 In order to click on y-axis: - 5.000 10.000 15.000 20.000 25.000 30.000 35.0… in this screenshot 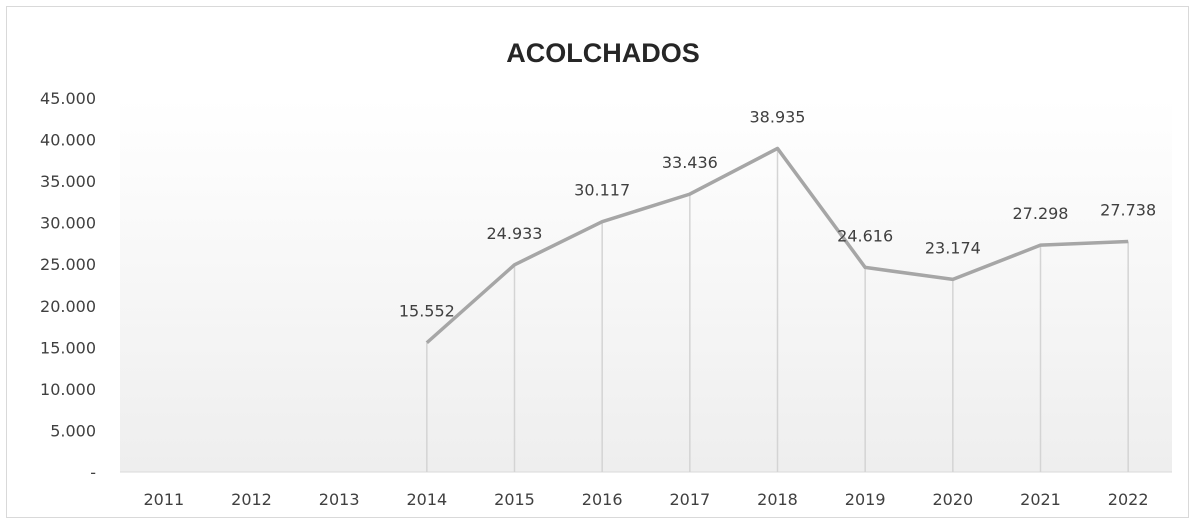, I will do `click(68, 285)`.